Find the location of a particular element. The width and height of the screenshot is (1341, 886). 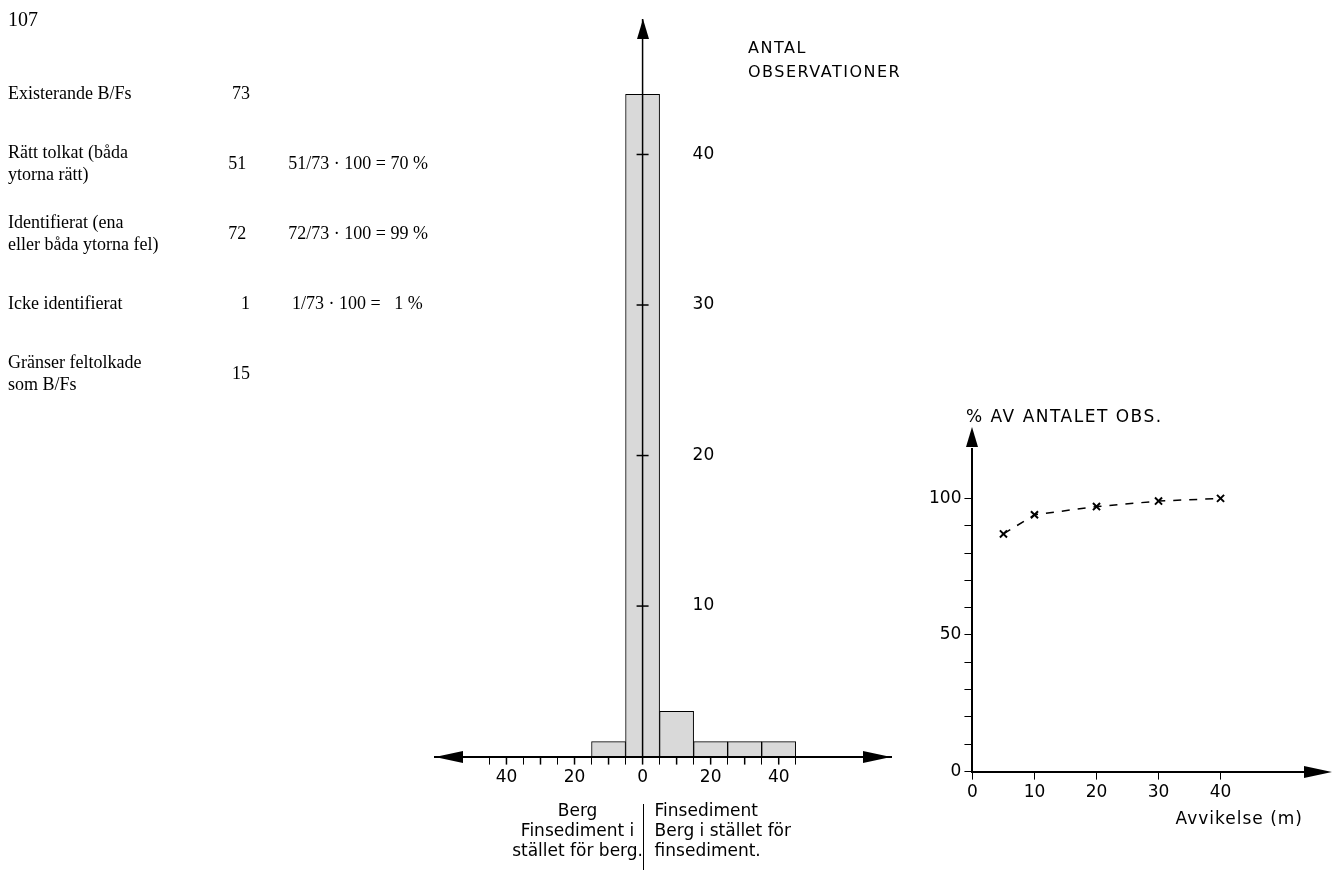

text: Finsediment Berg i stället för finsediment. is located at coordinates (723, 830).